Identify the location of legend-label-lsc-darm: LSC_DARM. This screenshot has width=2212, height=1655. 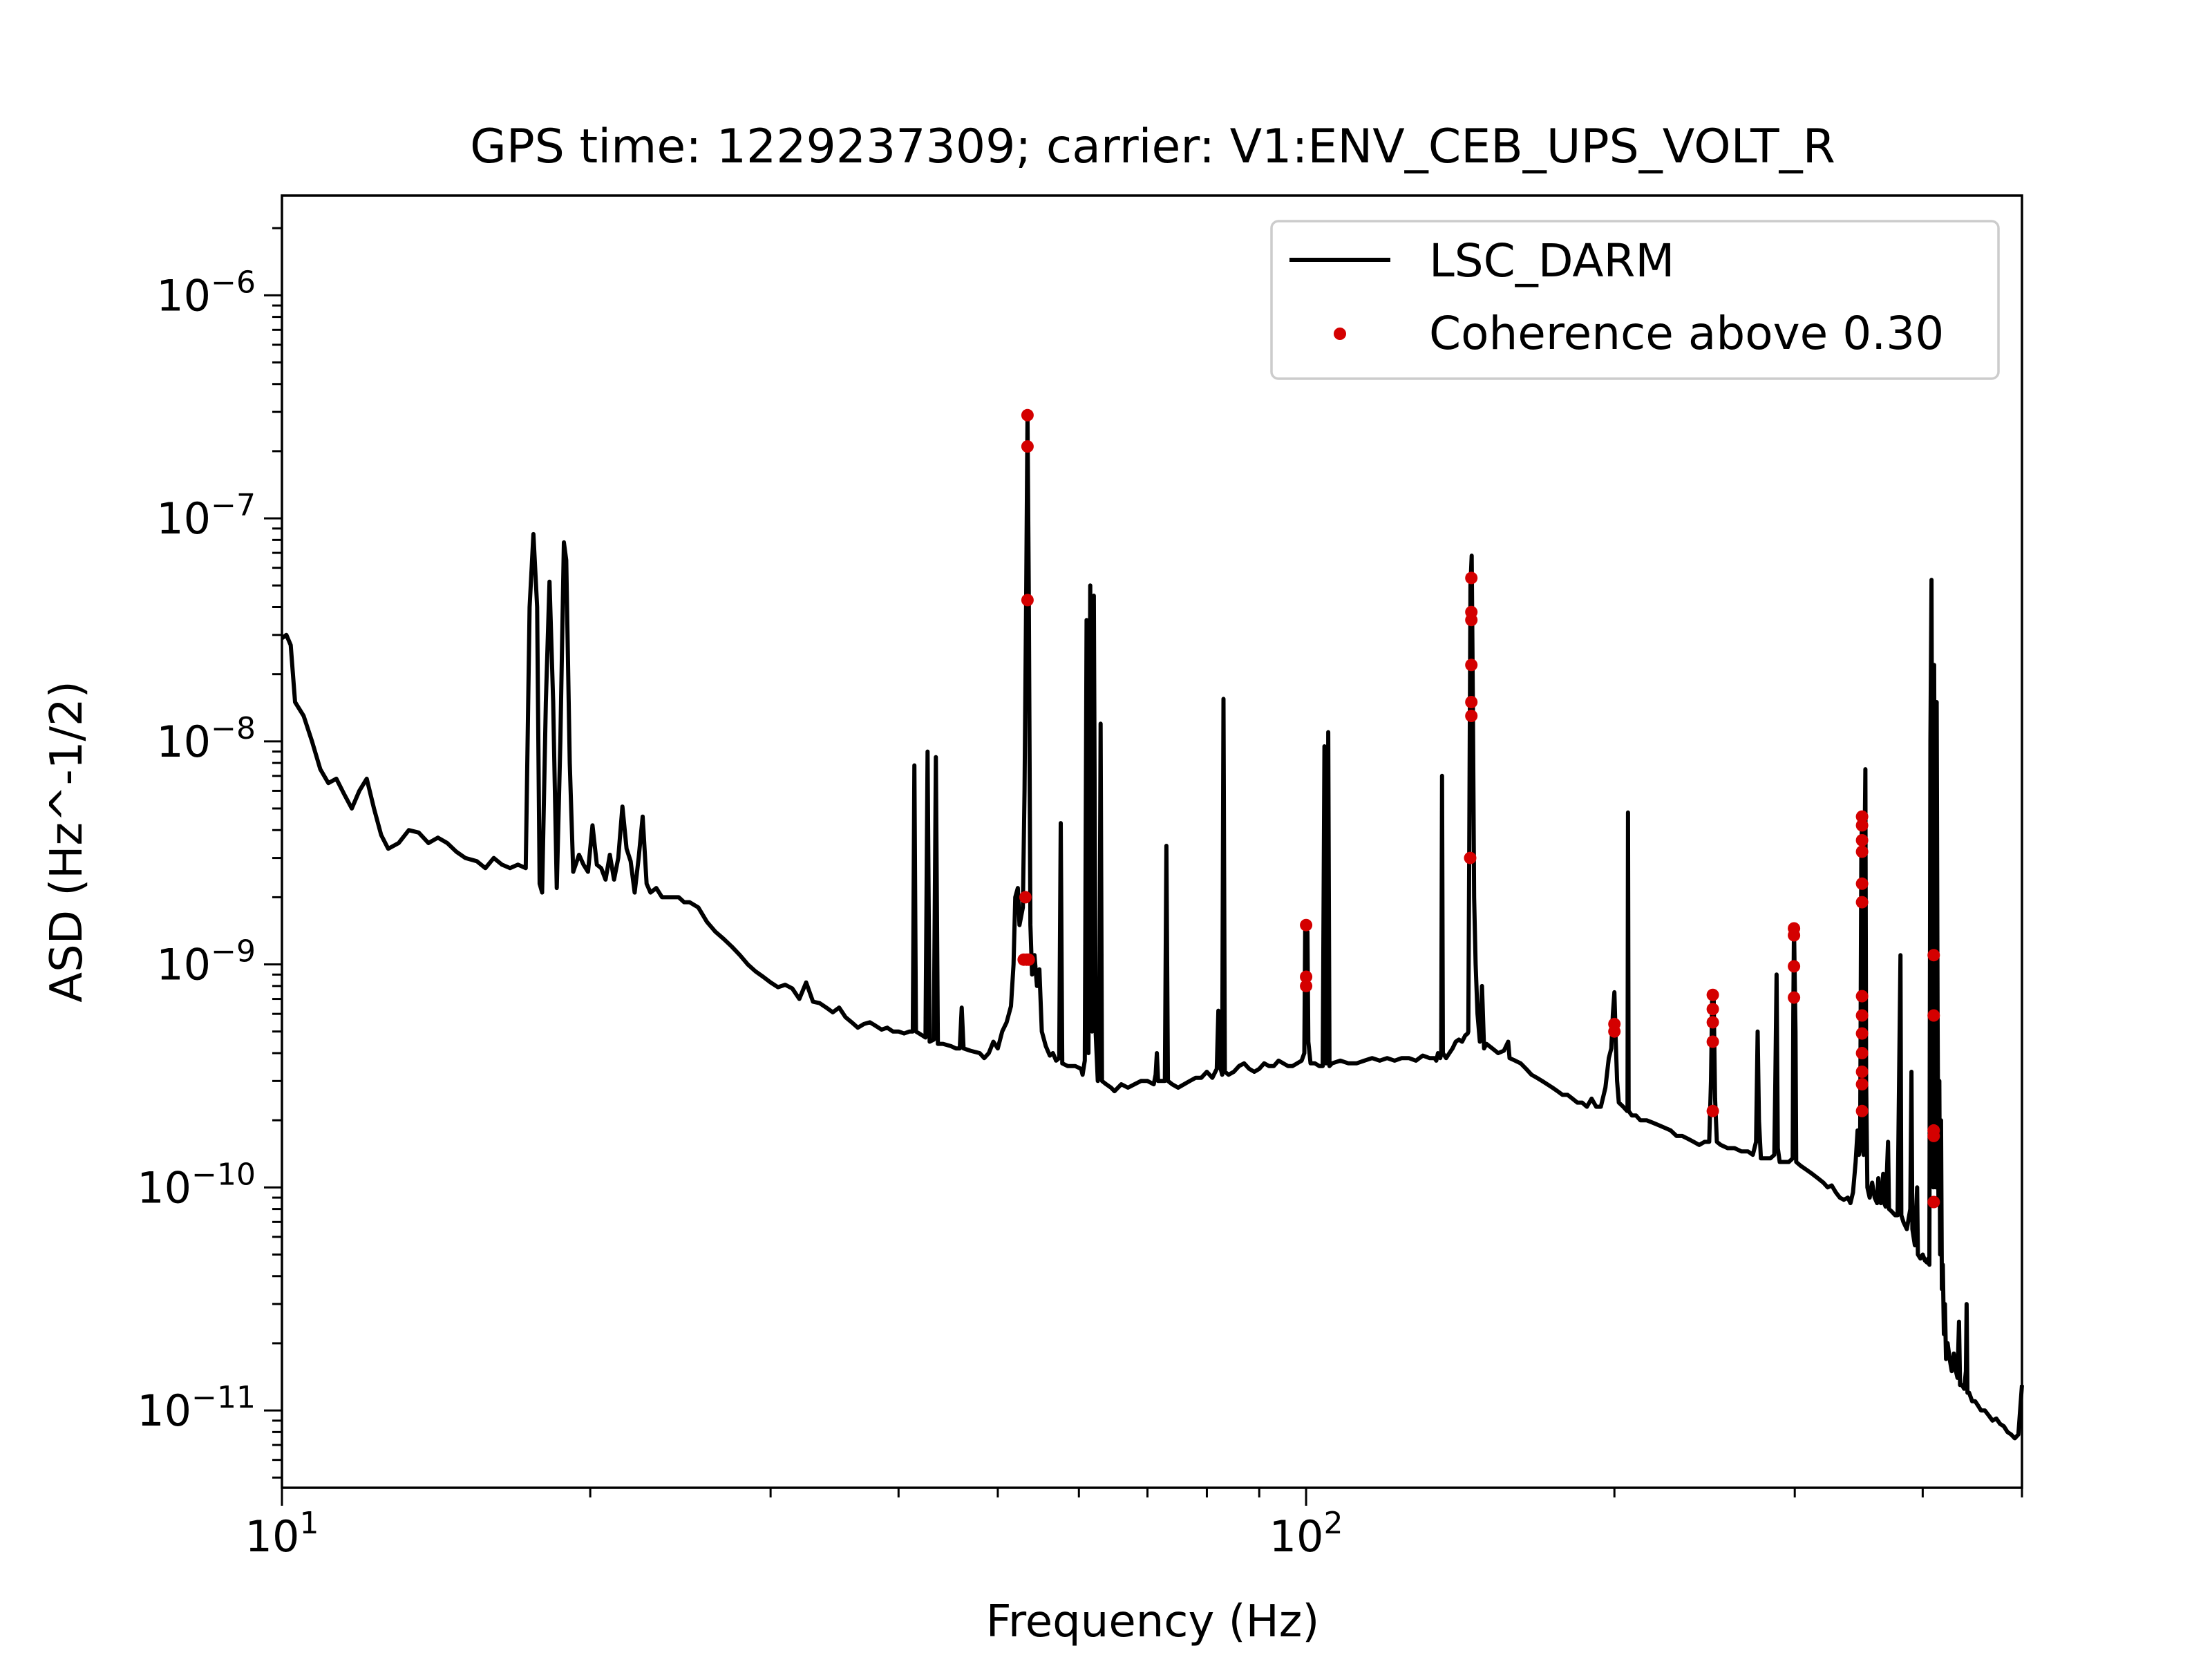
(1551, 260).